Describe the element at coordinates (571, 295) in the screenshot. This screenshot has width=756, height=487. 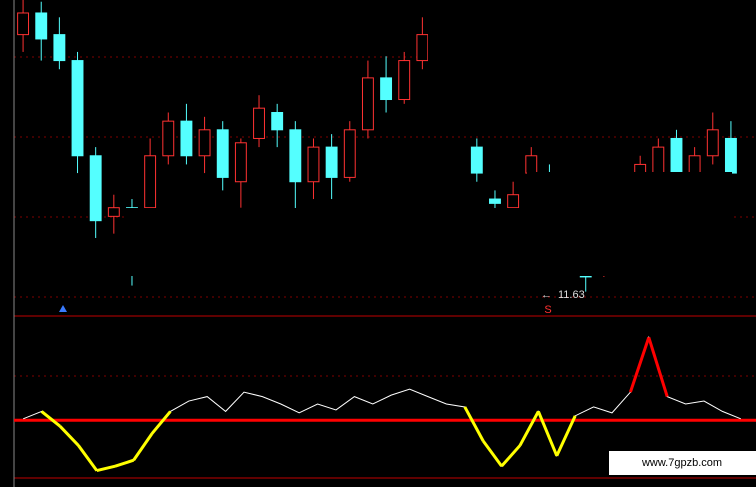
I see `low-label: 11.63` at that location.